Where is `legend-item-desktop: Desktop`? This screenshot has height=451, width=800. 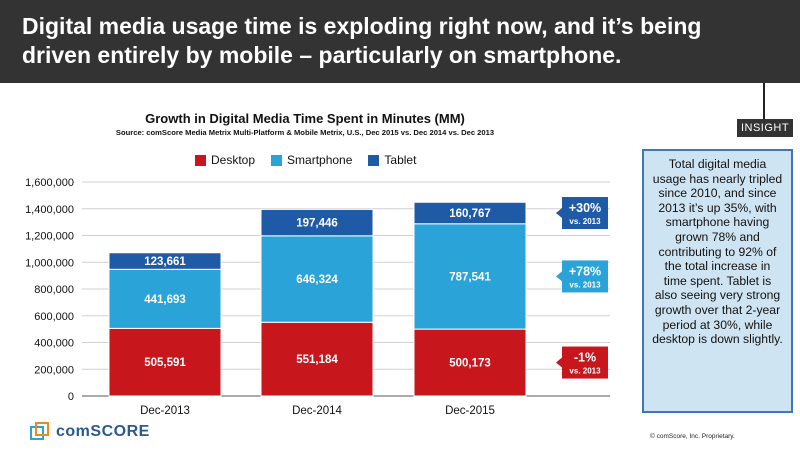
legend-item-desktop: Desktop is located at coordinates (225, 160).